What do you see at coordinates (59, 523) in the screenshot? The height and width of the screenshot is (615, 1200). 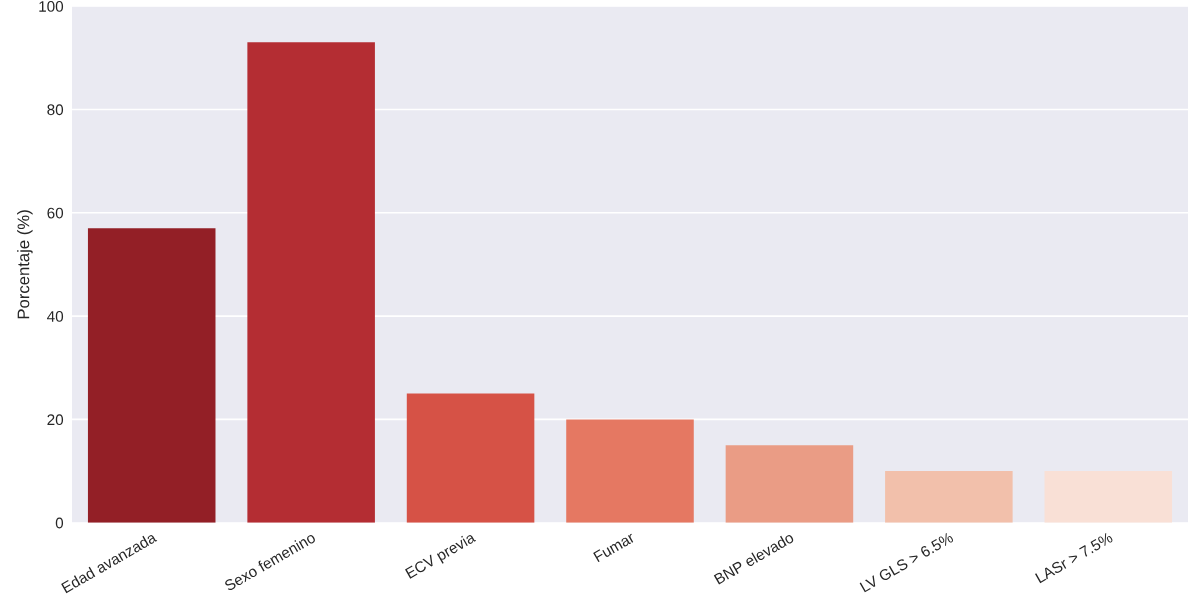 I see `y-tick-label: 0` at bounding box center [59, 523].